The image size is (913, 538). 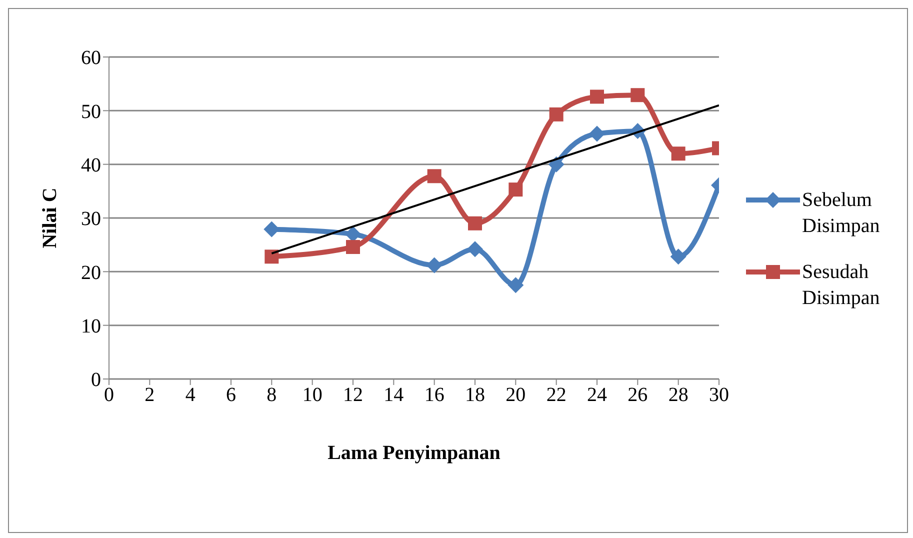 I want to click on x-tick-label: 16, so click(x=434, y=395).